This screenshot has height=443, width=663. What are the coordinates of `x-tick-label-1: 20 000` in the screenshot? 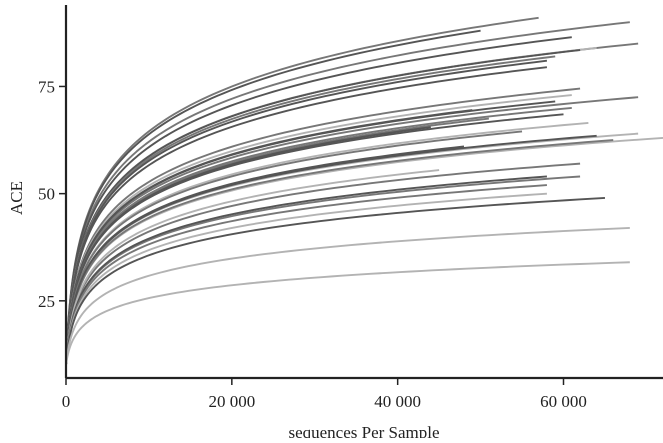 It's located at (231, 401).